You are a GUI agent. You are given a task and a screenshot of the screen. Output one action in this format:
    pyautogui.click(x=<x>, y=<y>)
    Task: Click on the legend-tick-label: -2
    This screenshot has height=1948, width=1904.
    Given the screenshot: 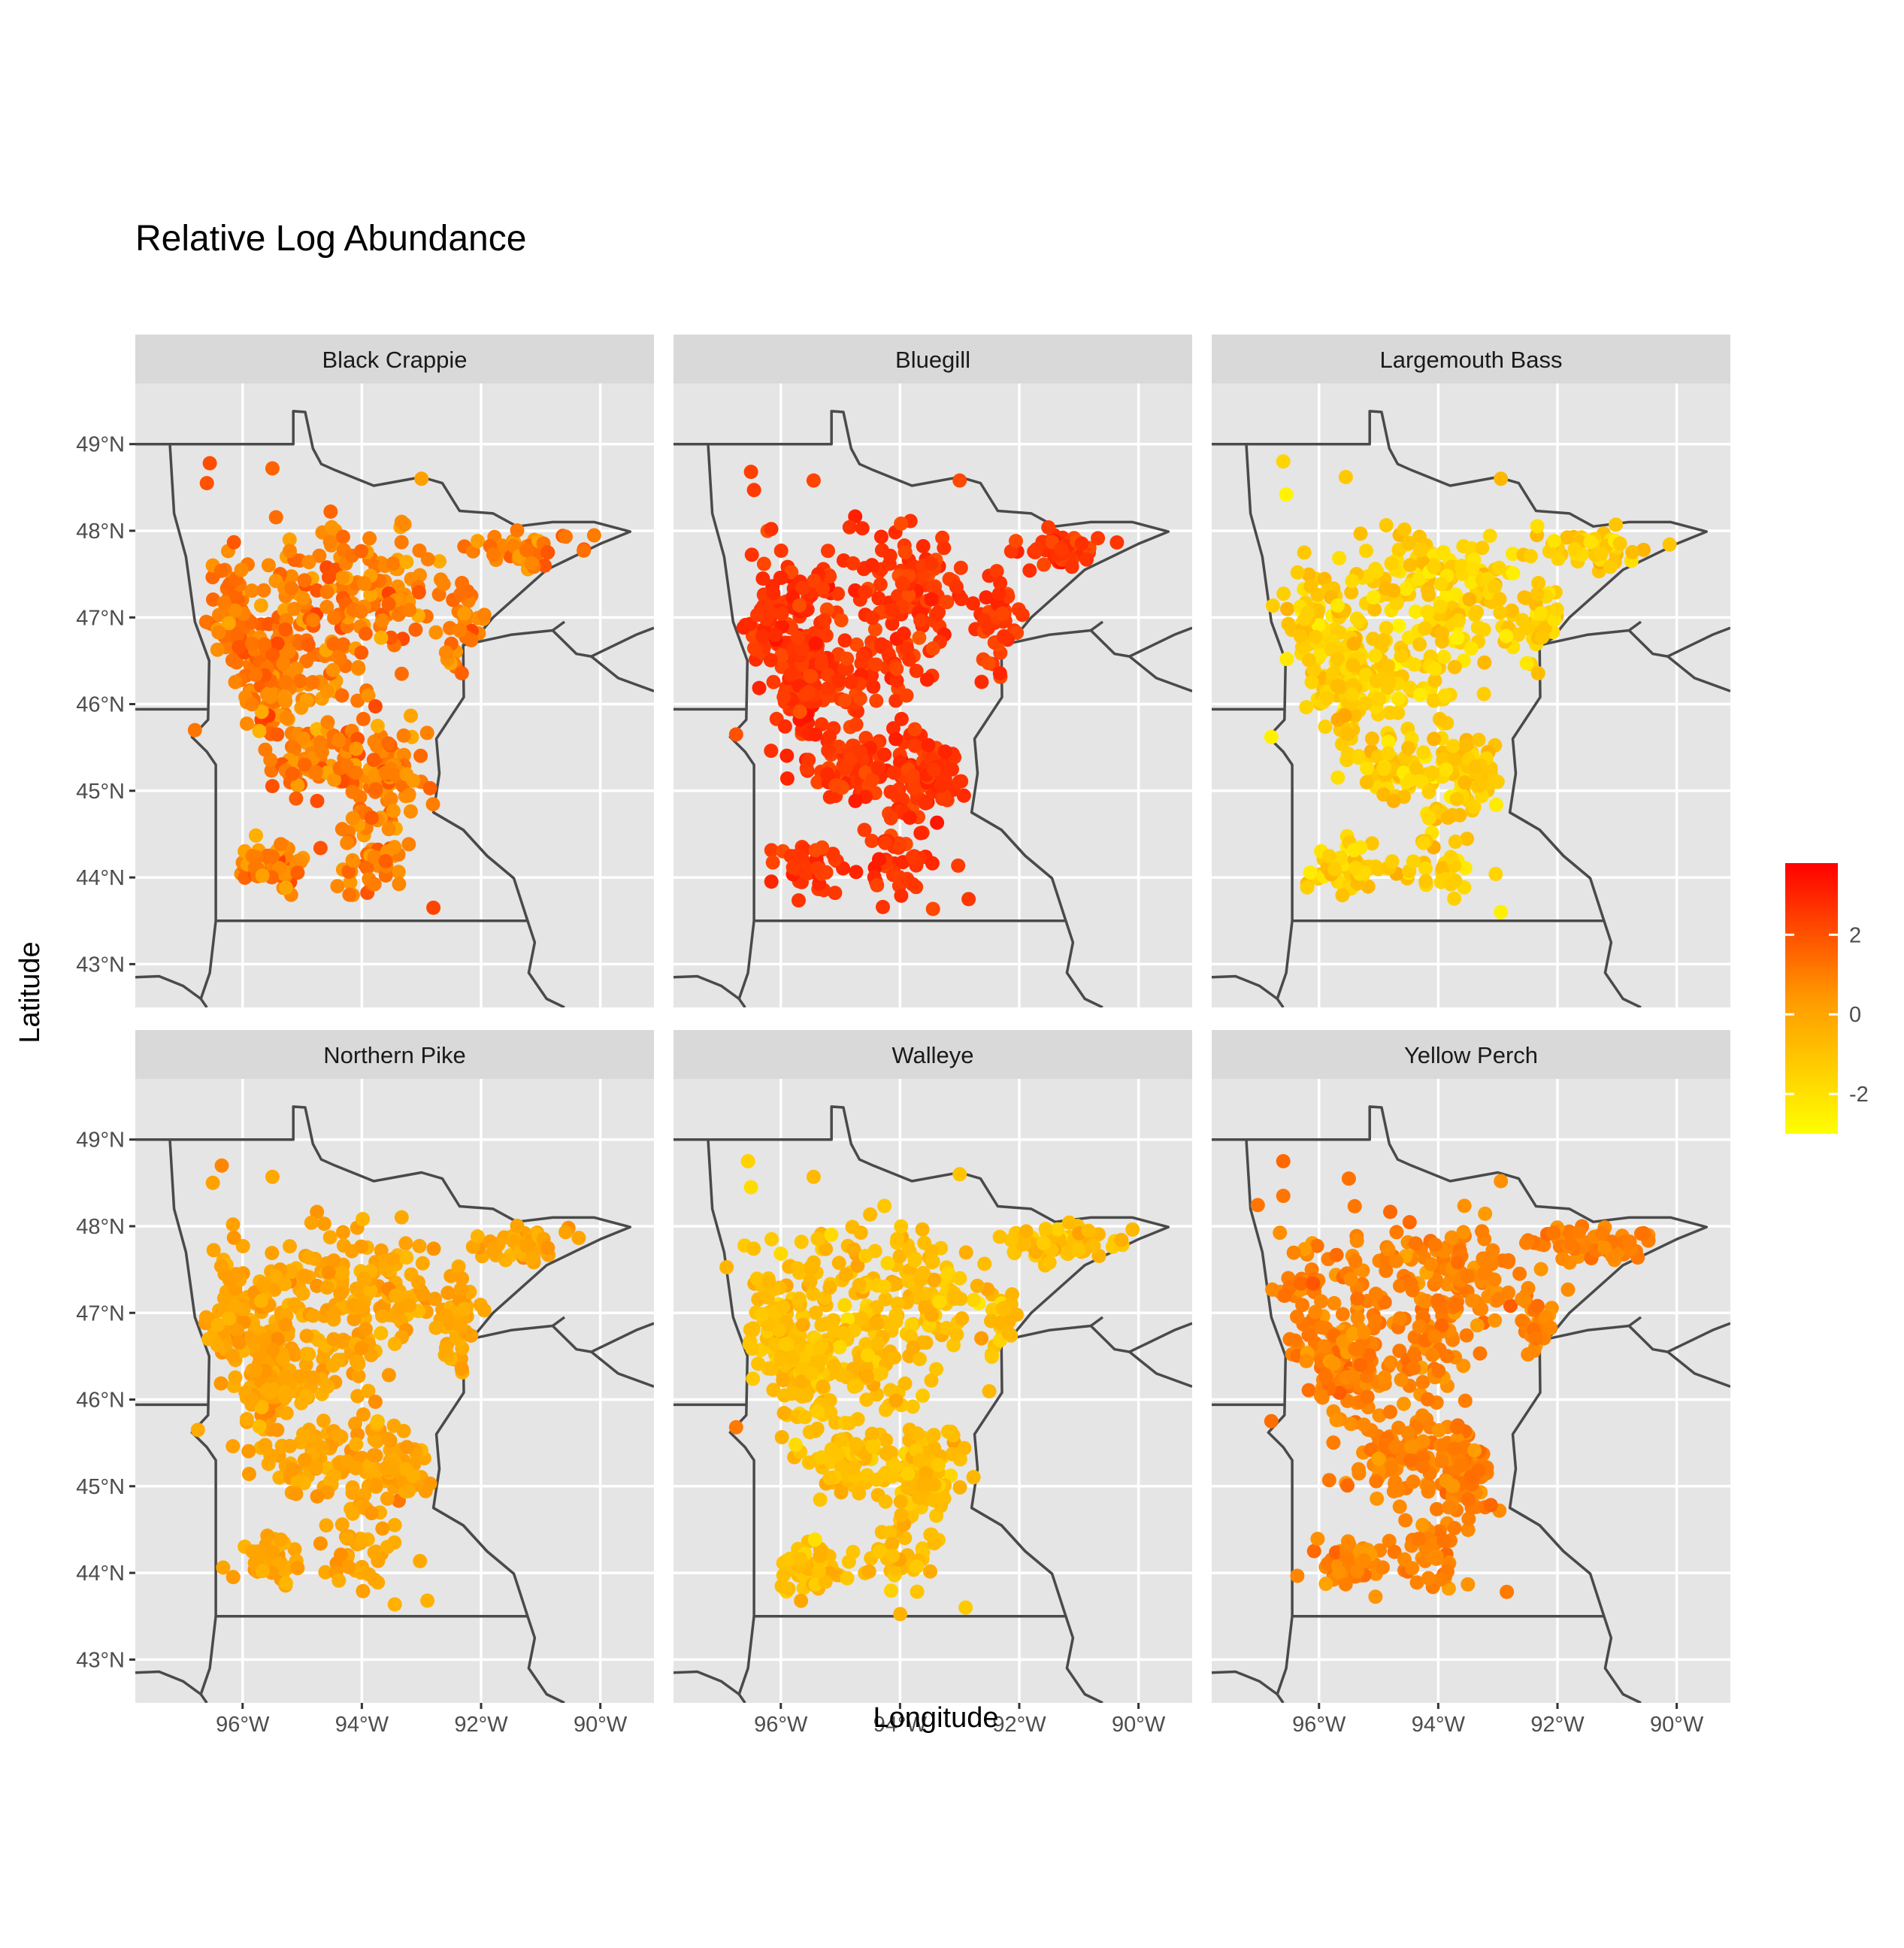 What is the action you would take?
    pyautogui.click(x=1859, y=1095)
    